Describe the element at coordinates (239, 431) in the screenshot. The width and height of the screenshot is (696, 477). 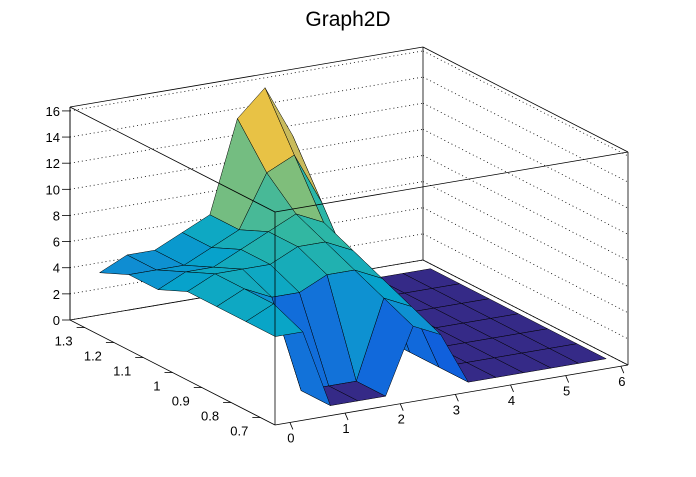
I see `y-tick-label: 0.7` at that location.